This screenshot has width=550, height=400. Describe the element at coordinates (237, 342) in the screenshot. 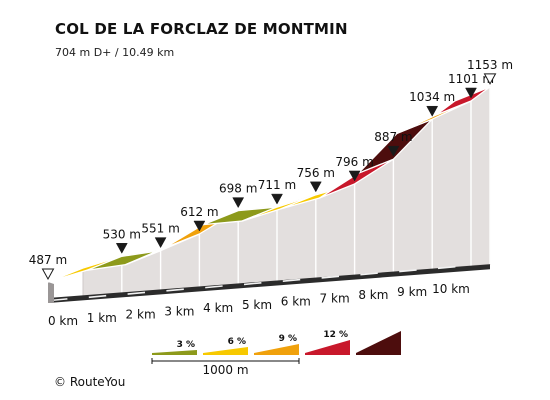

I see `legend-label: 6 %` at that location.